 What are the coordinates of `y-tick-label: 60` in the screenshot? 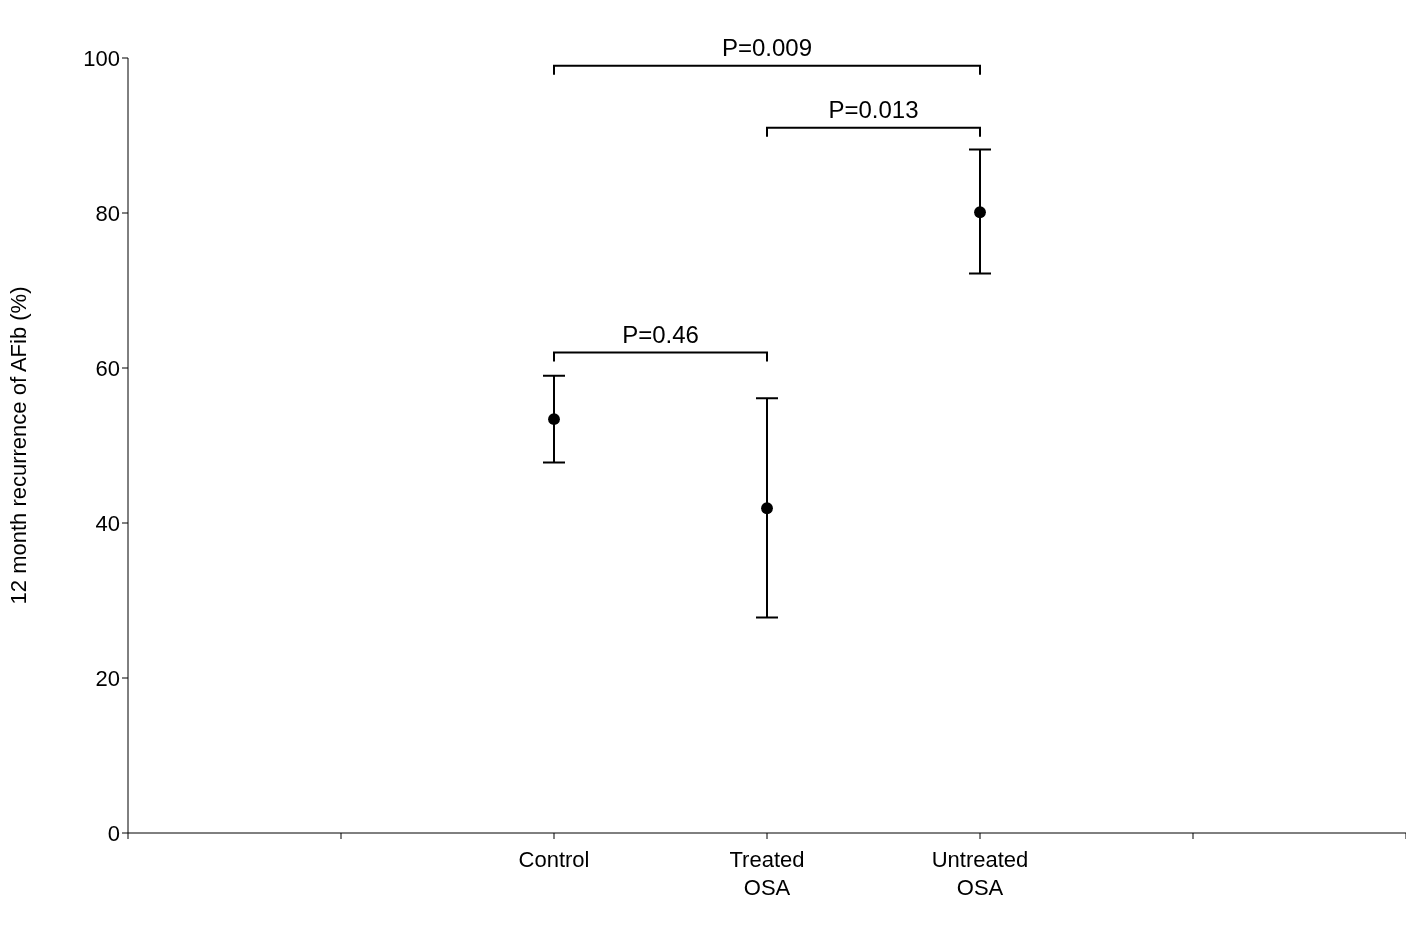 It's located at (107, 368).